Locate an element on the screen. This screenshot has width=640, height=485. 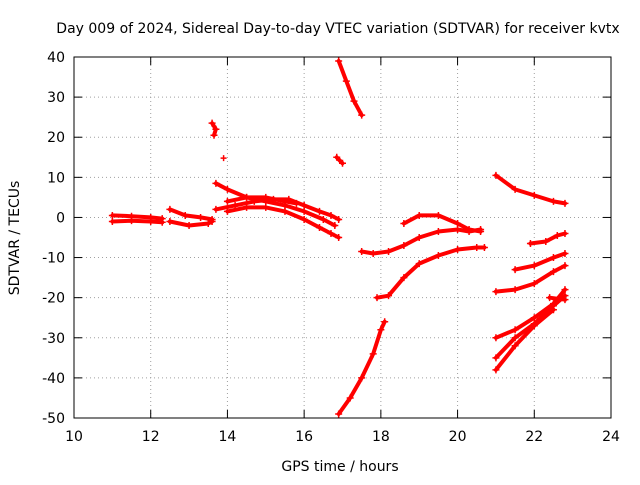
y-tick-label: -10 is located at coordinates (53, 259).